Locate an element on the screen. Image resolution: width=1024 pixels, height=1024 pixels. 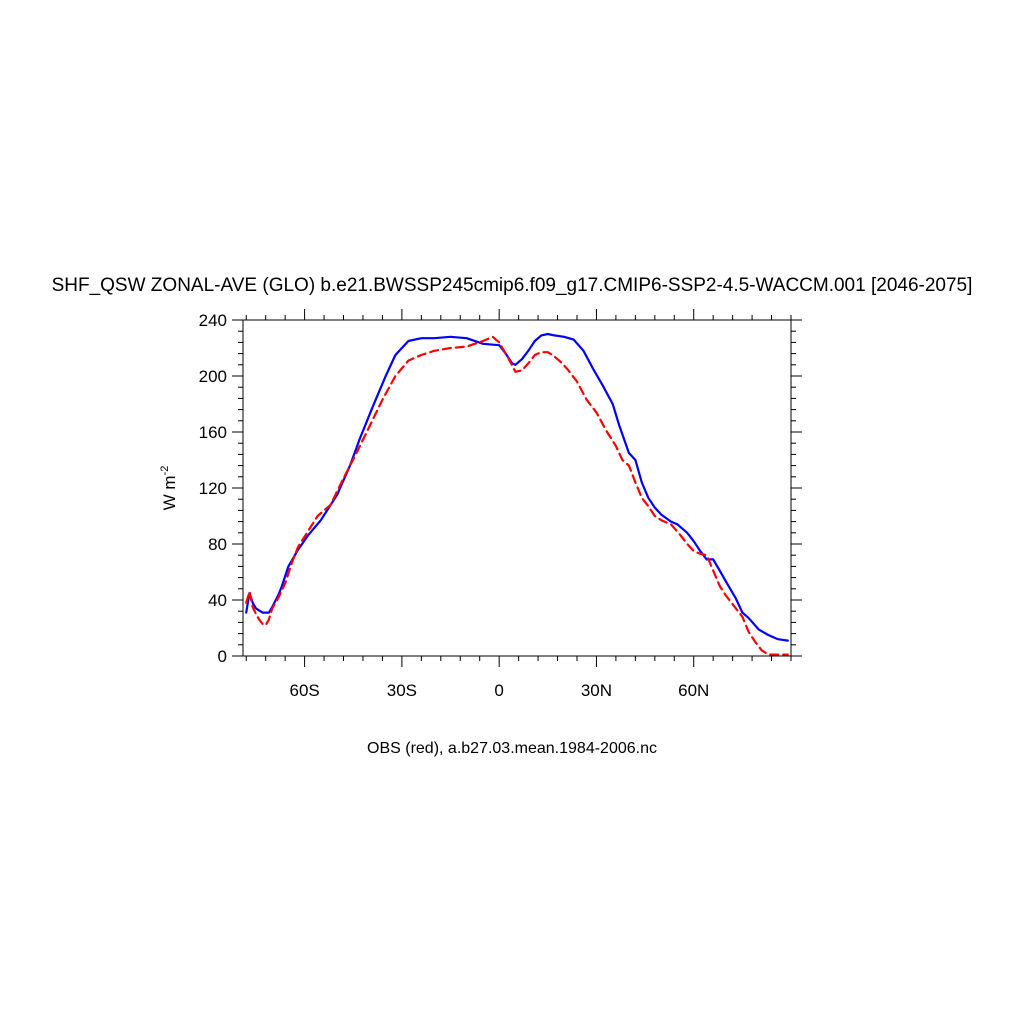
x-tick-label: 60N is located at coordinates (693, 690).